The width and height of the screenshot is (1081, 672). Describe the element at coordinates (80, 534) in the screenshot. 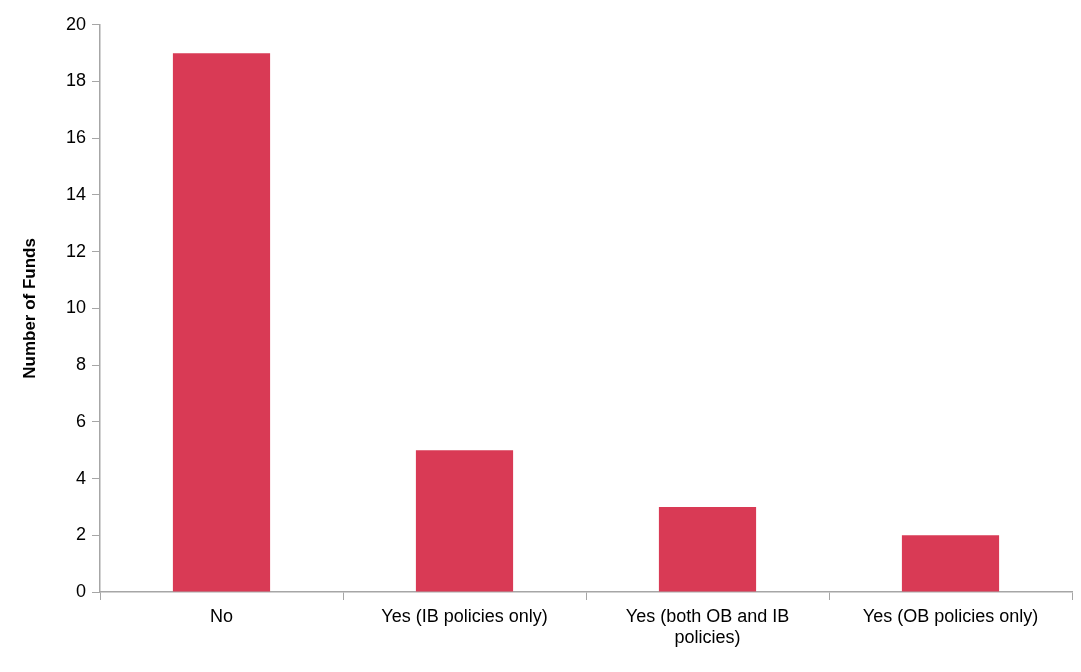

I see `y-tick-label: 2` at that location.